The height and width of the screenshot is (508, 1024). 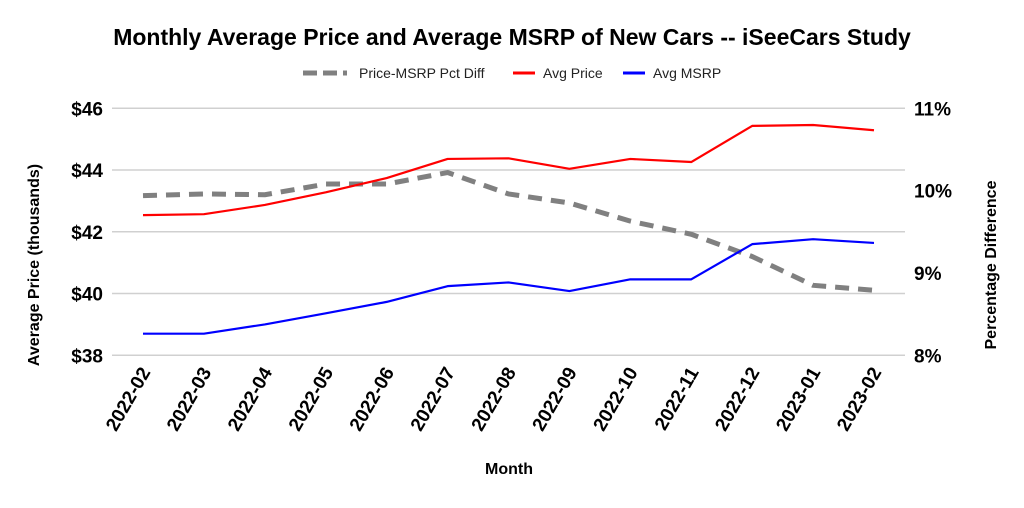 What do you see at coordinates (87, 171) in the screenshot?
I see `y-tick-label: $44` at bounding box center [87, 171].